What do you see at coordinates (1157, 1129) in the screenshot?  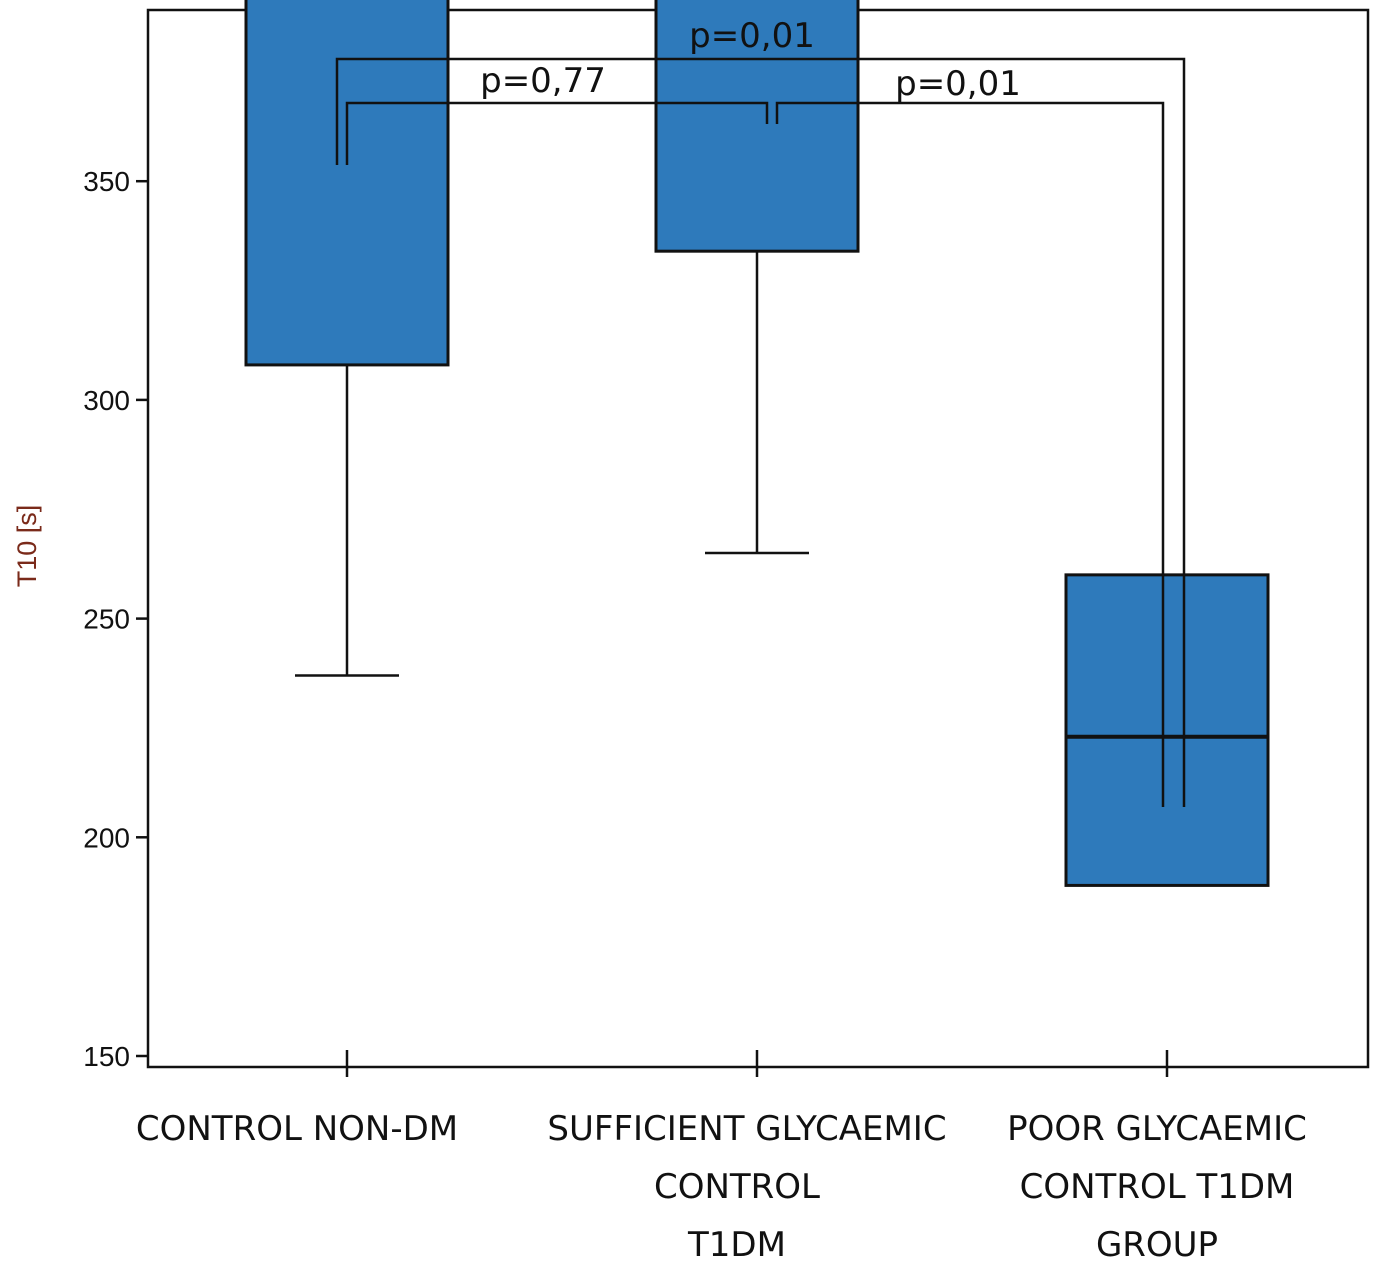 I see `x-category-label-line: POOR GLYCAEMIC` at bounding box center [1157, 1129].